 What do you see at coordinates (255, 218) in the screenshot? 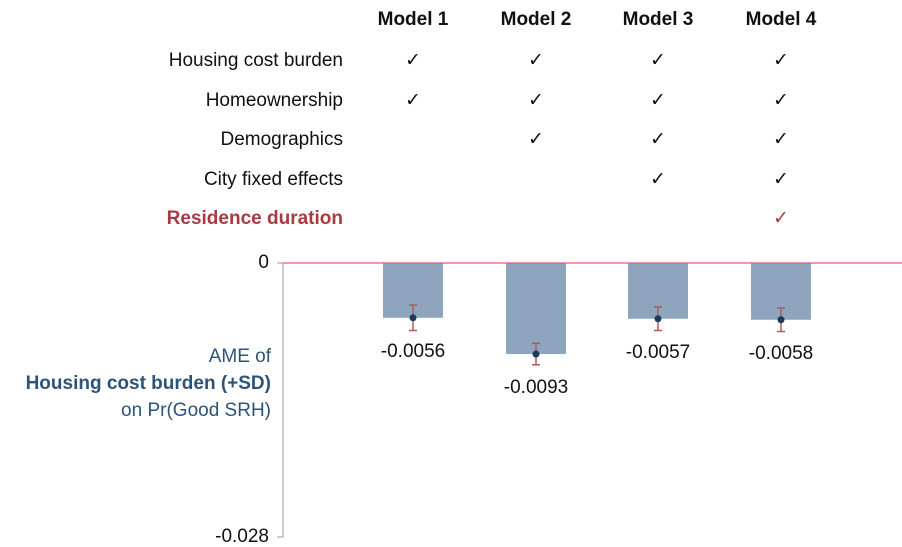
I see `row-label: Residence duration` at bounding box center [255, 218].